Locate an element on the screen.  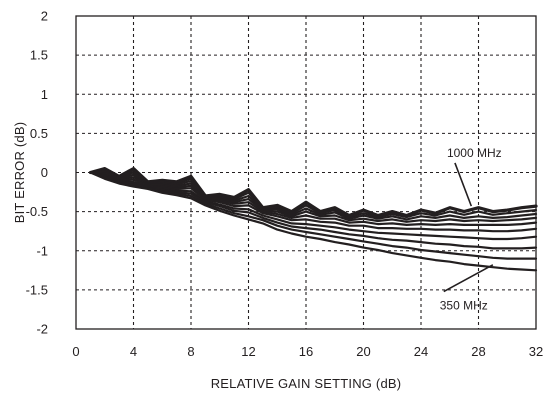
y-tick-label: 2 is located at coordinates (44, 16).